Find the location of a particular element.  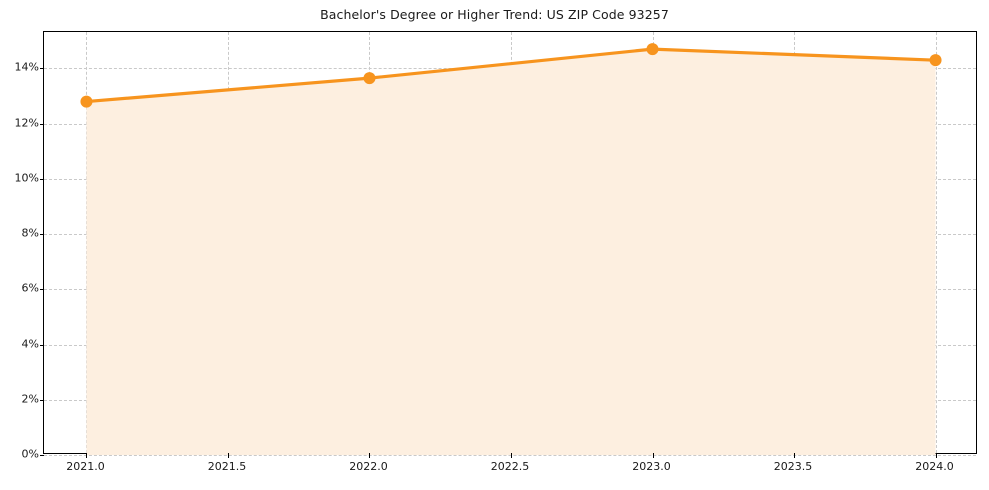

gridline-horizontal is located at coordinates (510, 455).